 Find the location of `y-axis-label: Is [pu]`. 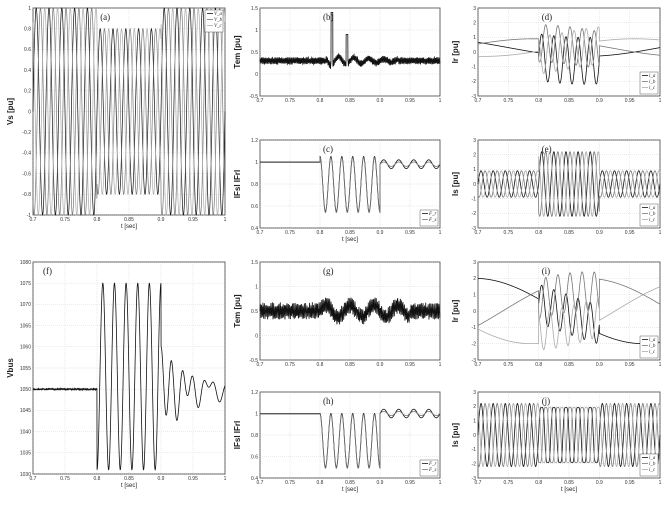

y-axis-label: Is [pu] is located at coordinates (455, 435).